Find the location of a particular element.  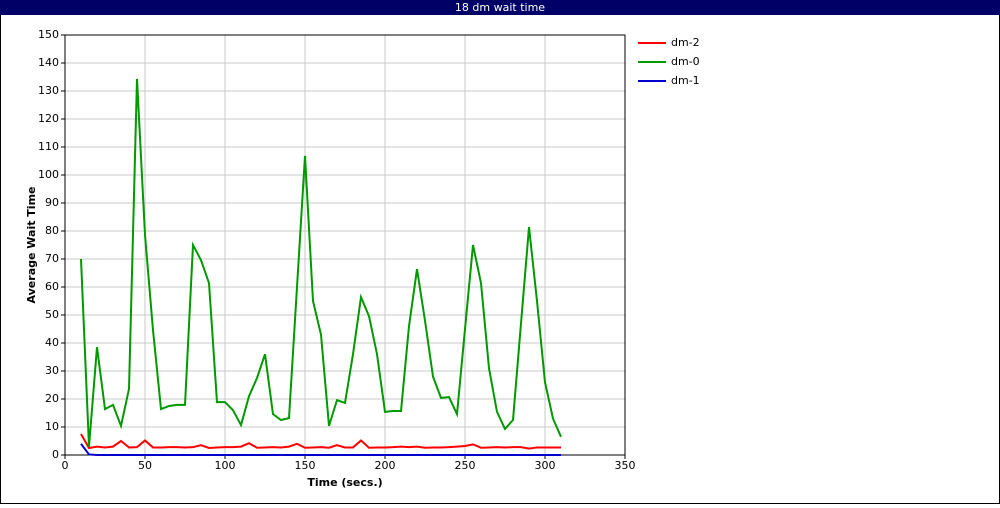

y-tick-label: 80 is located at coordinates (52, 230).